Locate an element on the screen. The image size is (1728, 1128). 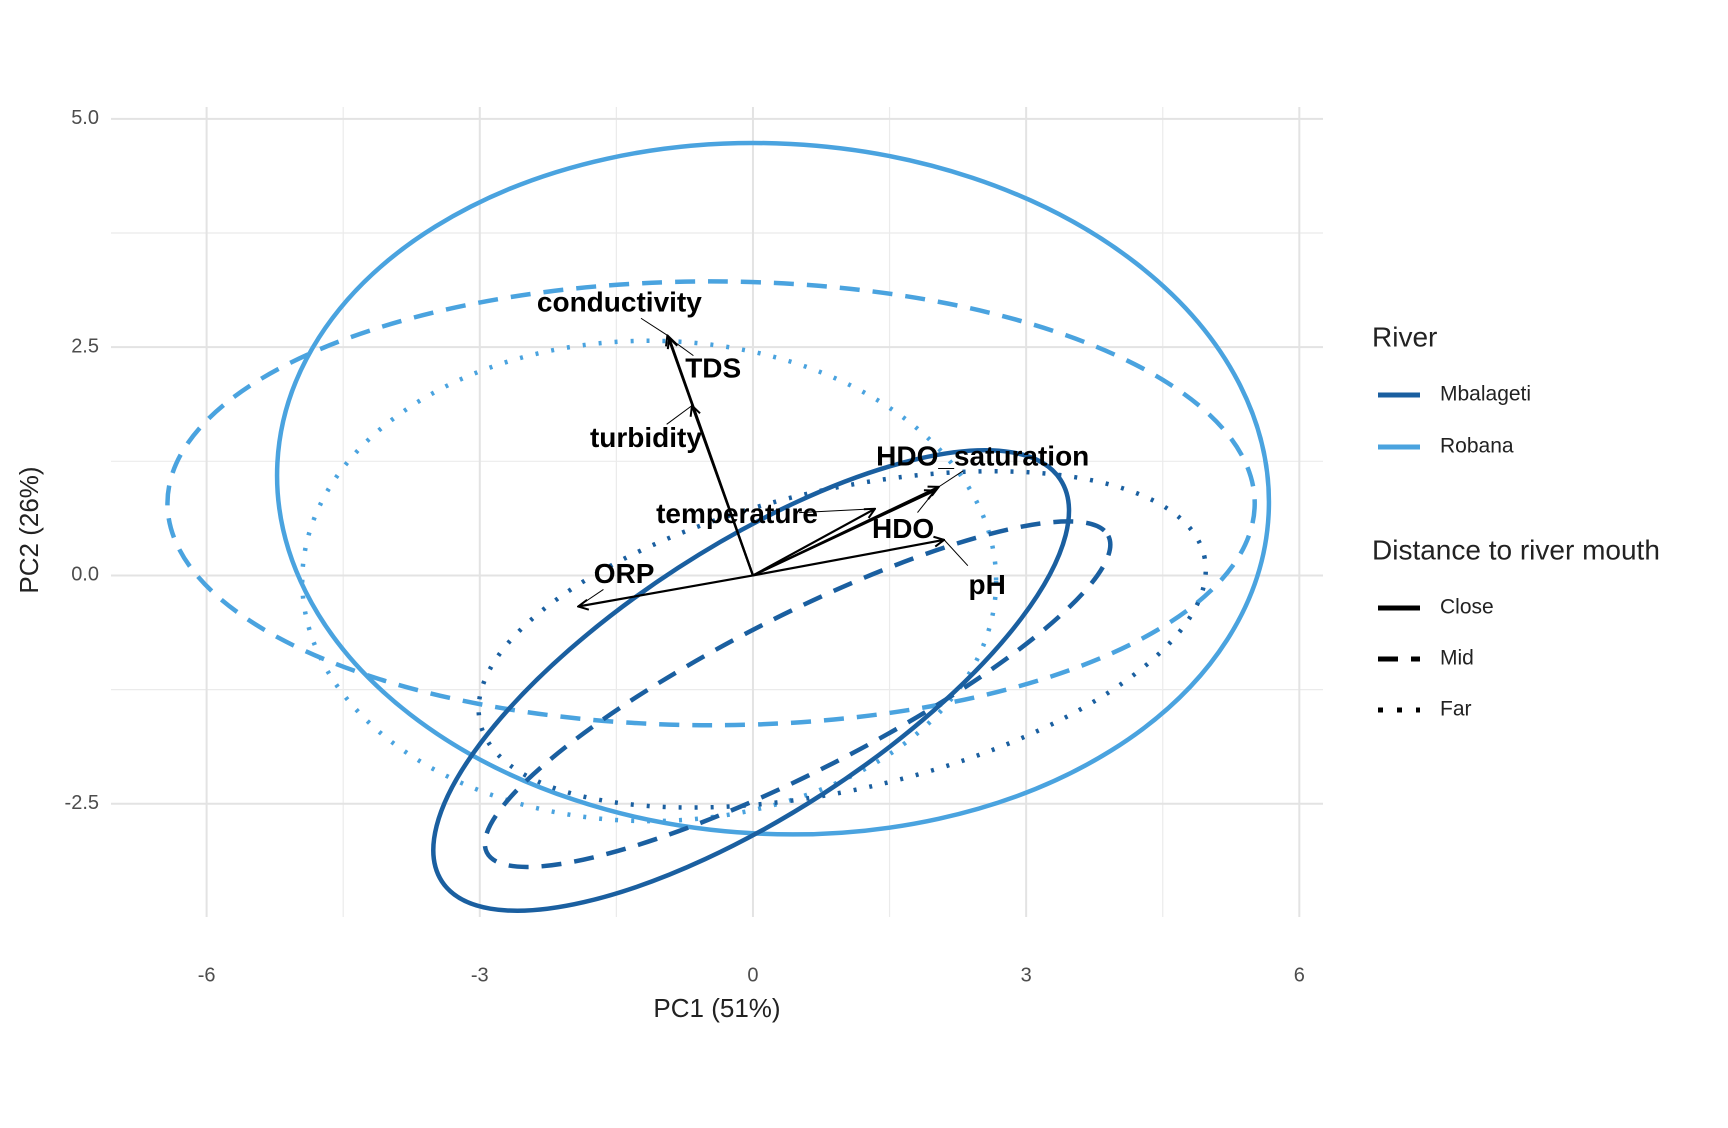
x-tick-label: 3 is located at coordinates (1026, 975).